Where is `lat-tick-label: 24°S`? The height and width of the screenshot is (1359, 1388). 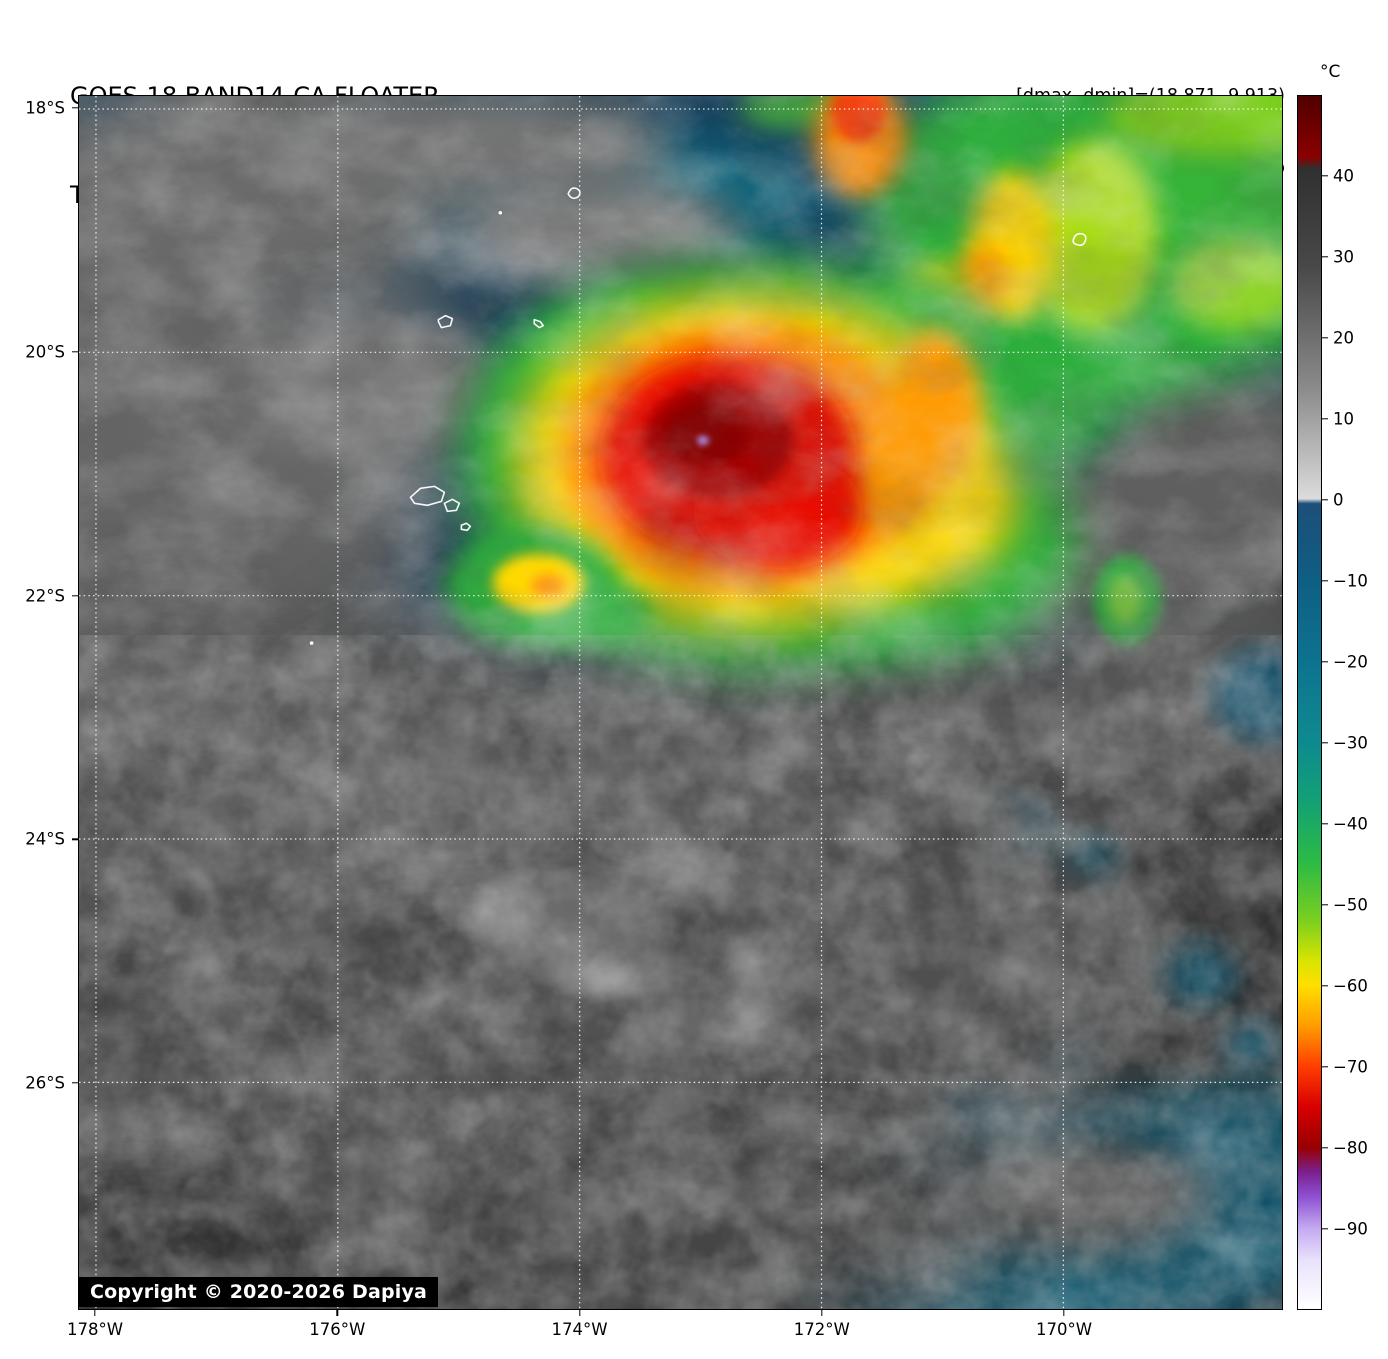 lat-tick-label: 24°S is located at coordinates (45, 839).